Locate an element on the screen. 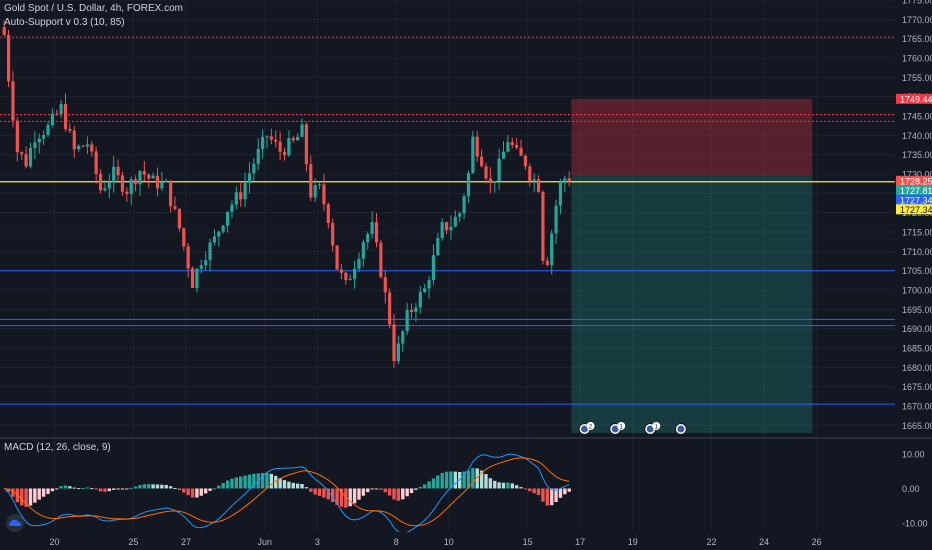 The width and height of the screenshot is (932, 550). macd-indicator-legend: MACD (12, 26, close, 9) is located at coordinates (57, 447).